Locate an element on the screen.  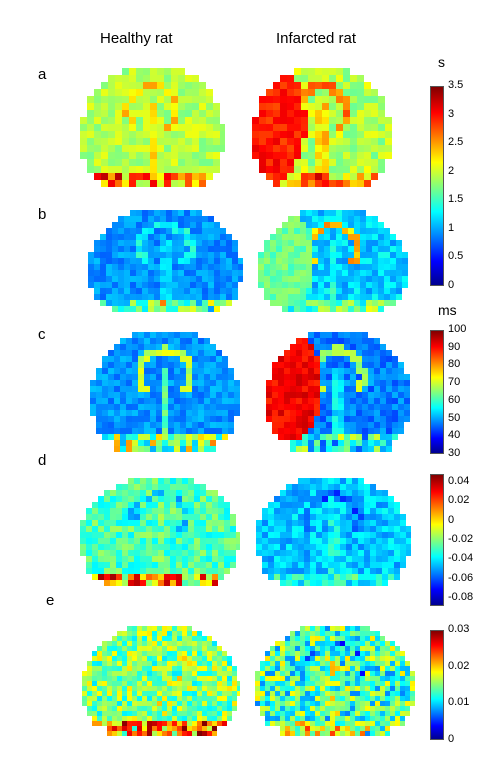
colorbar-tick: 70 is located at coordinates (454, 382).